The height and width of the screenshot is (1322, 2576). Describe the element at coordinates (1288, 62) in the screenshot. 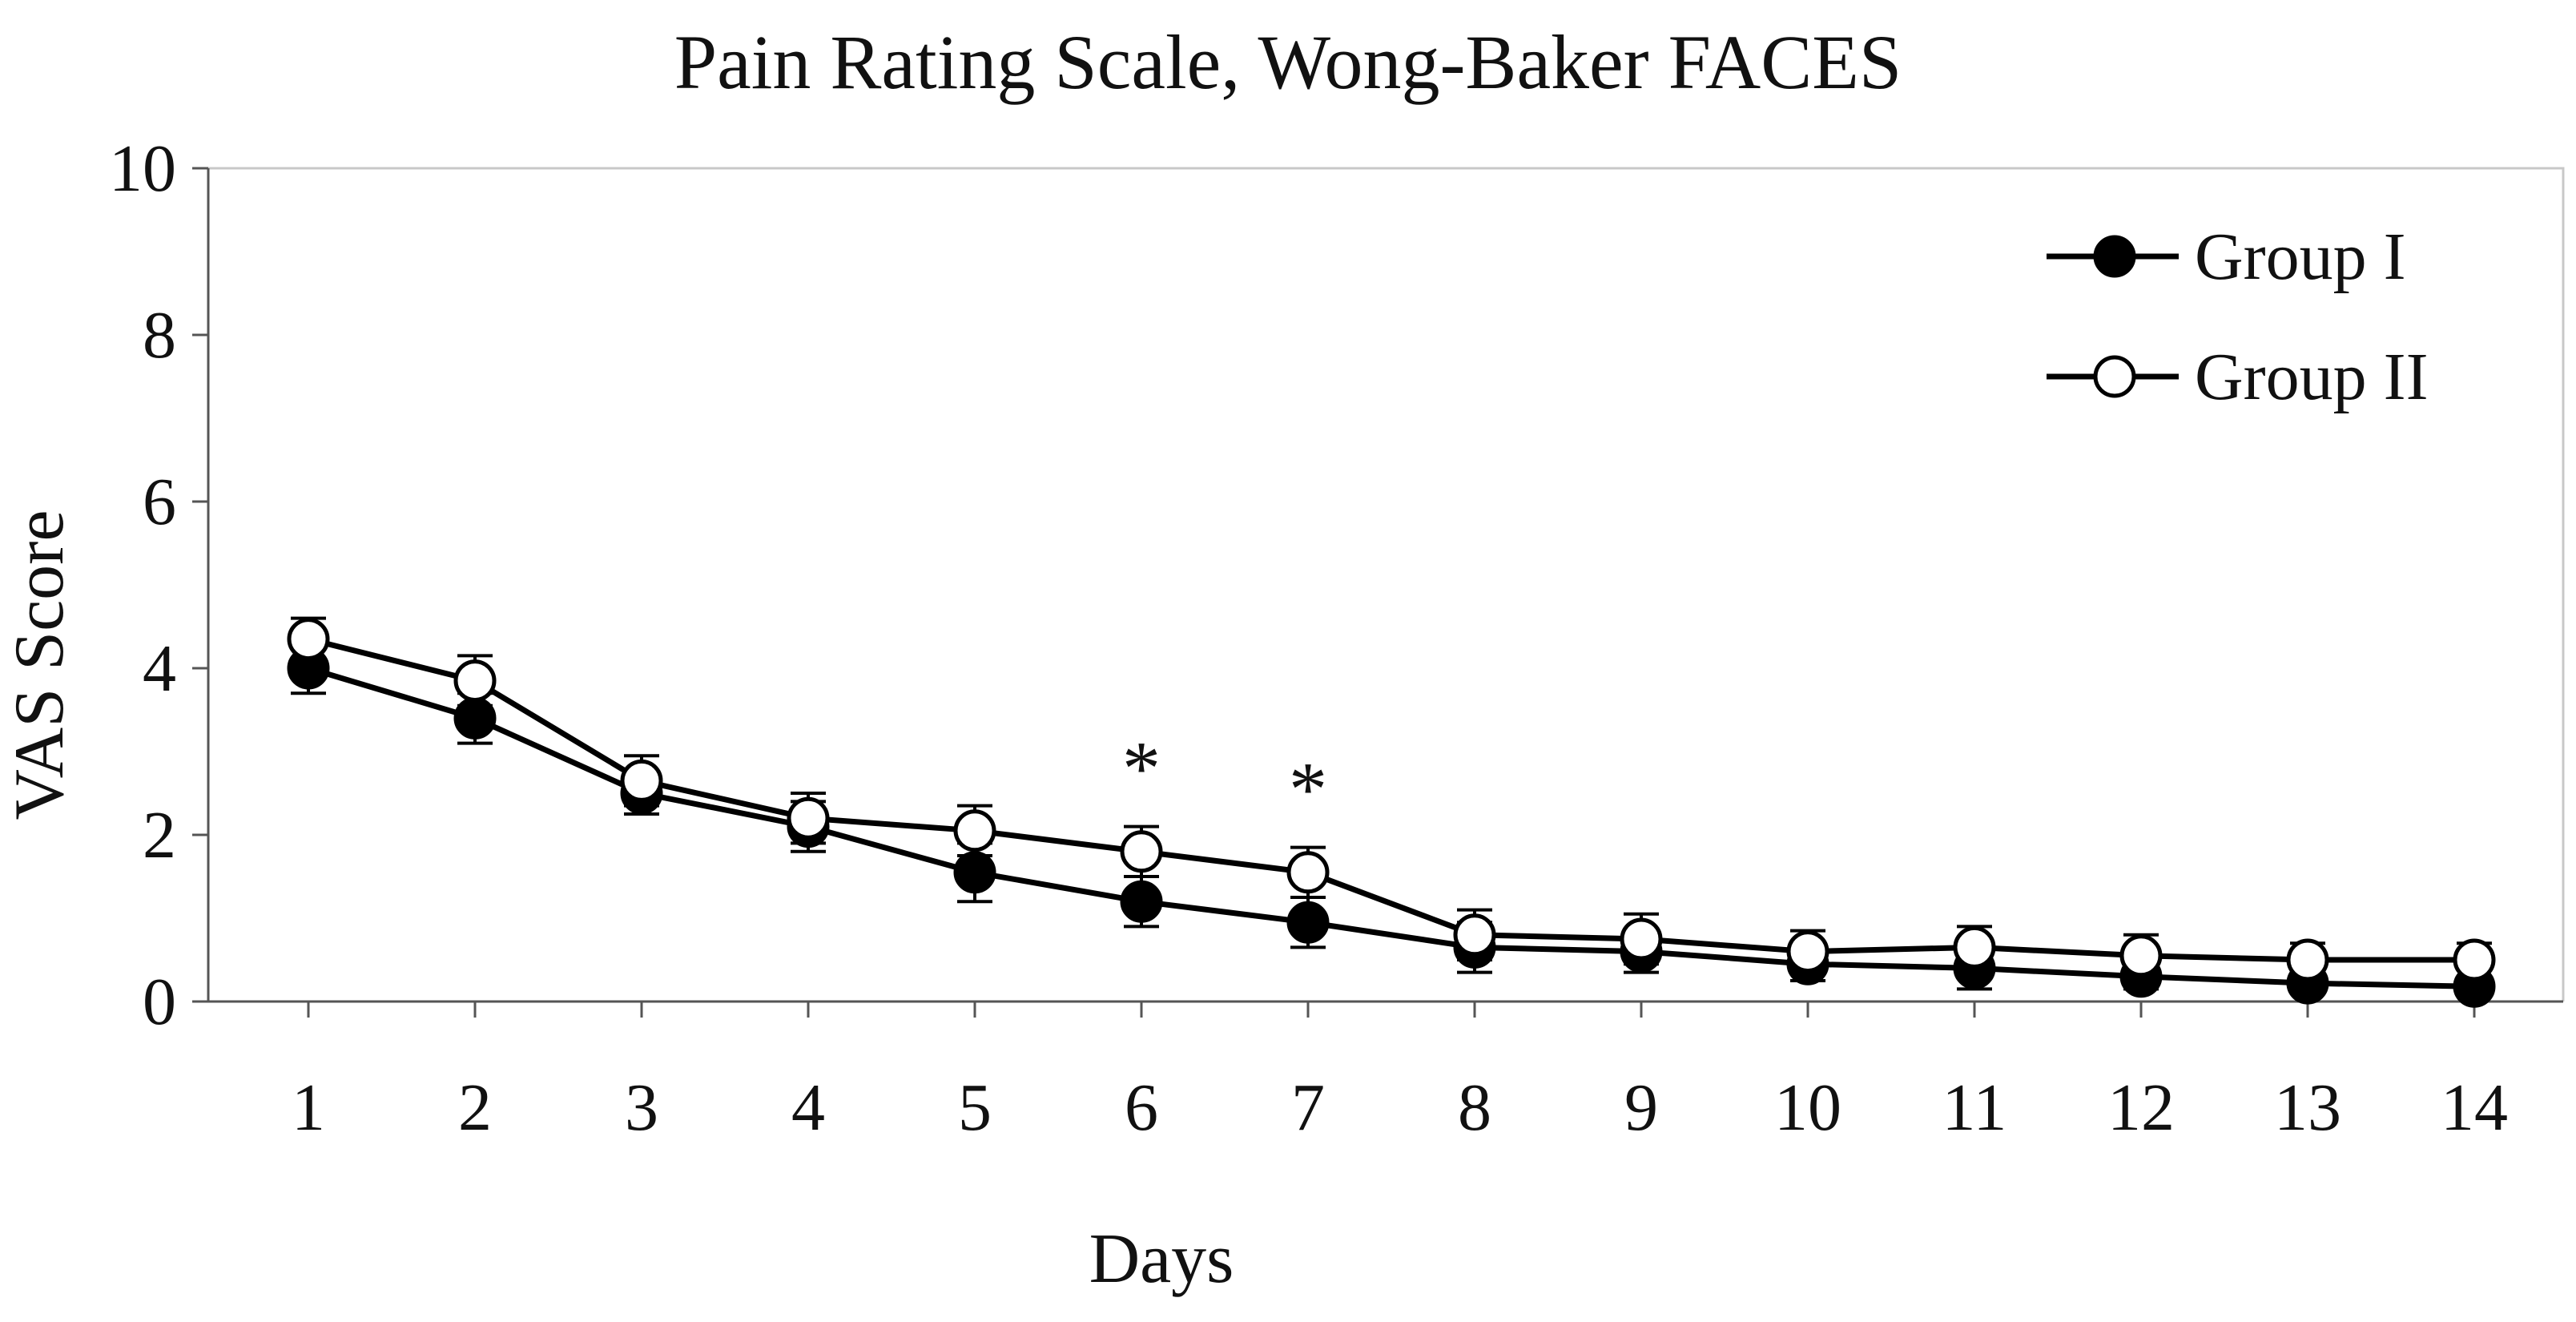

I see `chart-title: Pain Rating Scale, Wong-Baker FACES` at that location.